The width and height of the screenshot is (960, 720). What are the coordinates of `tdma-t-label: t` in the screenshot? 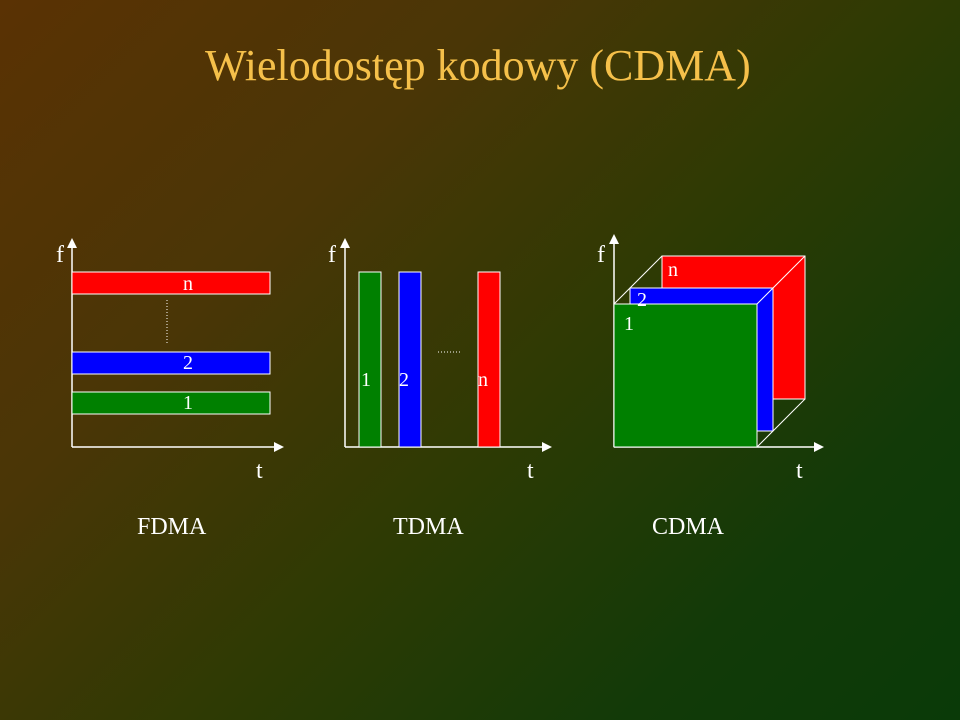 It's located at (530, 471).